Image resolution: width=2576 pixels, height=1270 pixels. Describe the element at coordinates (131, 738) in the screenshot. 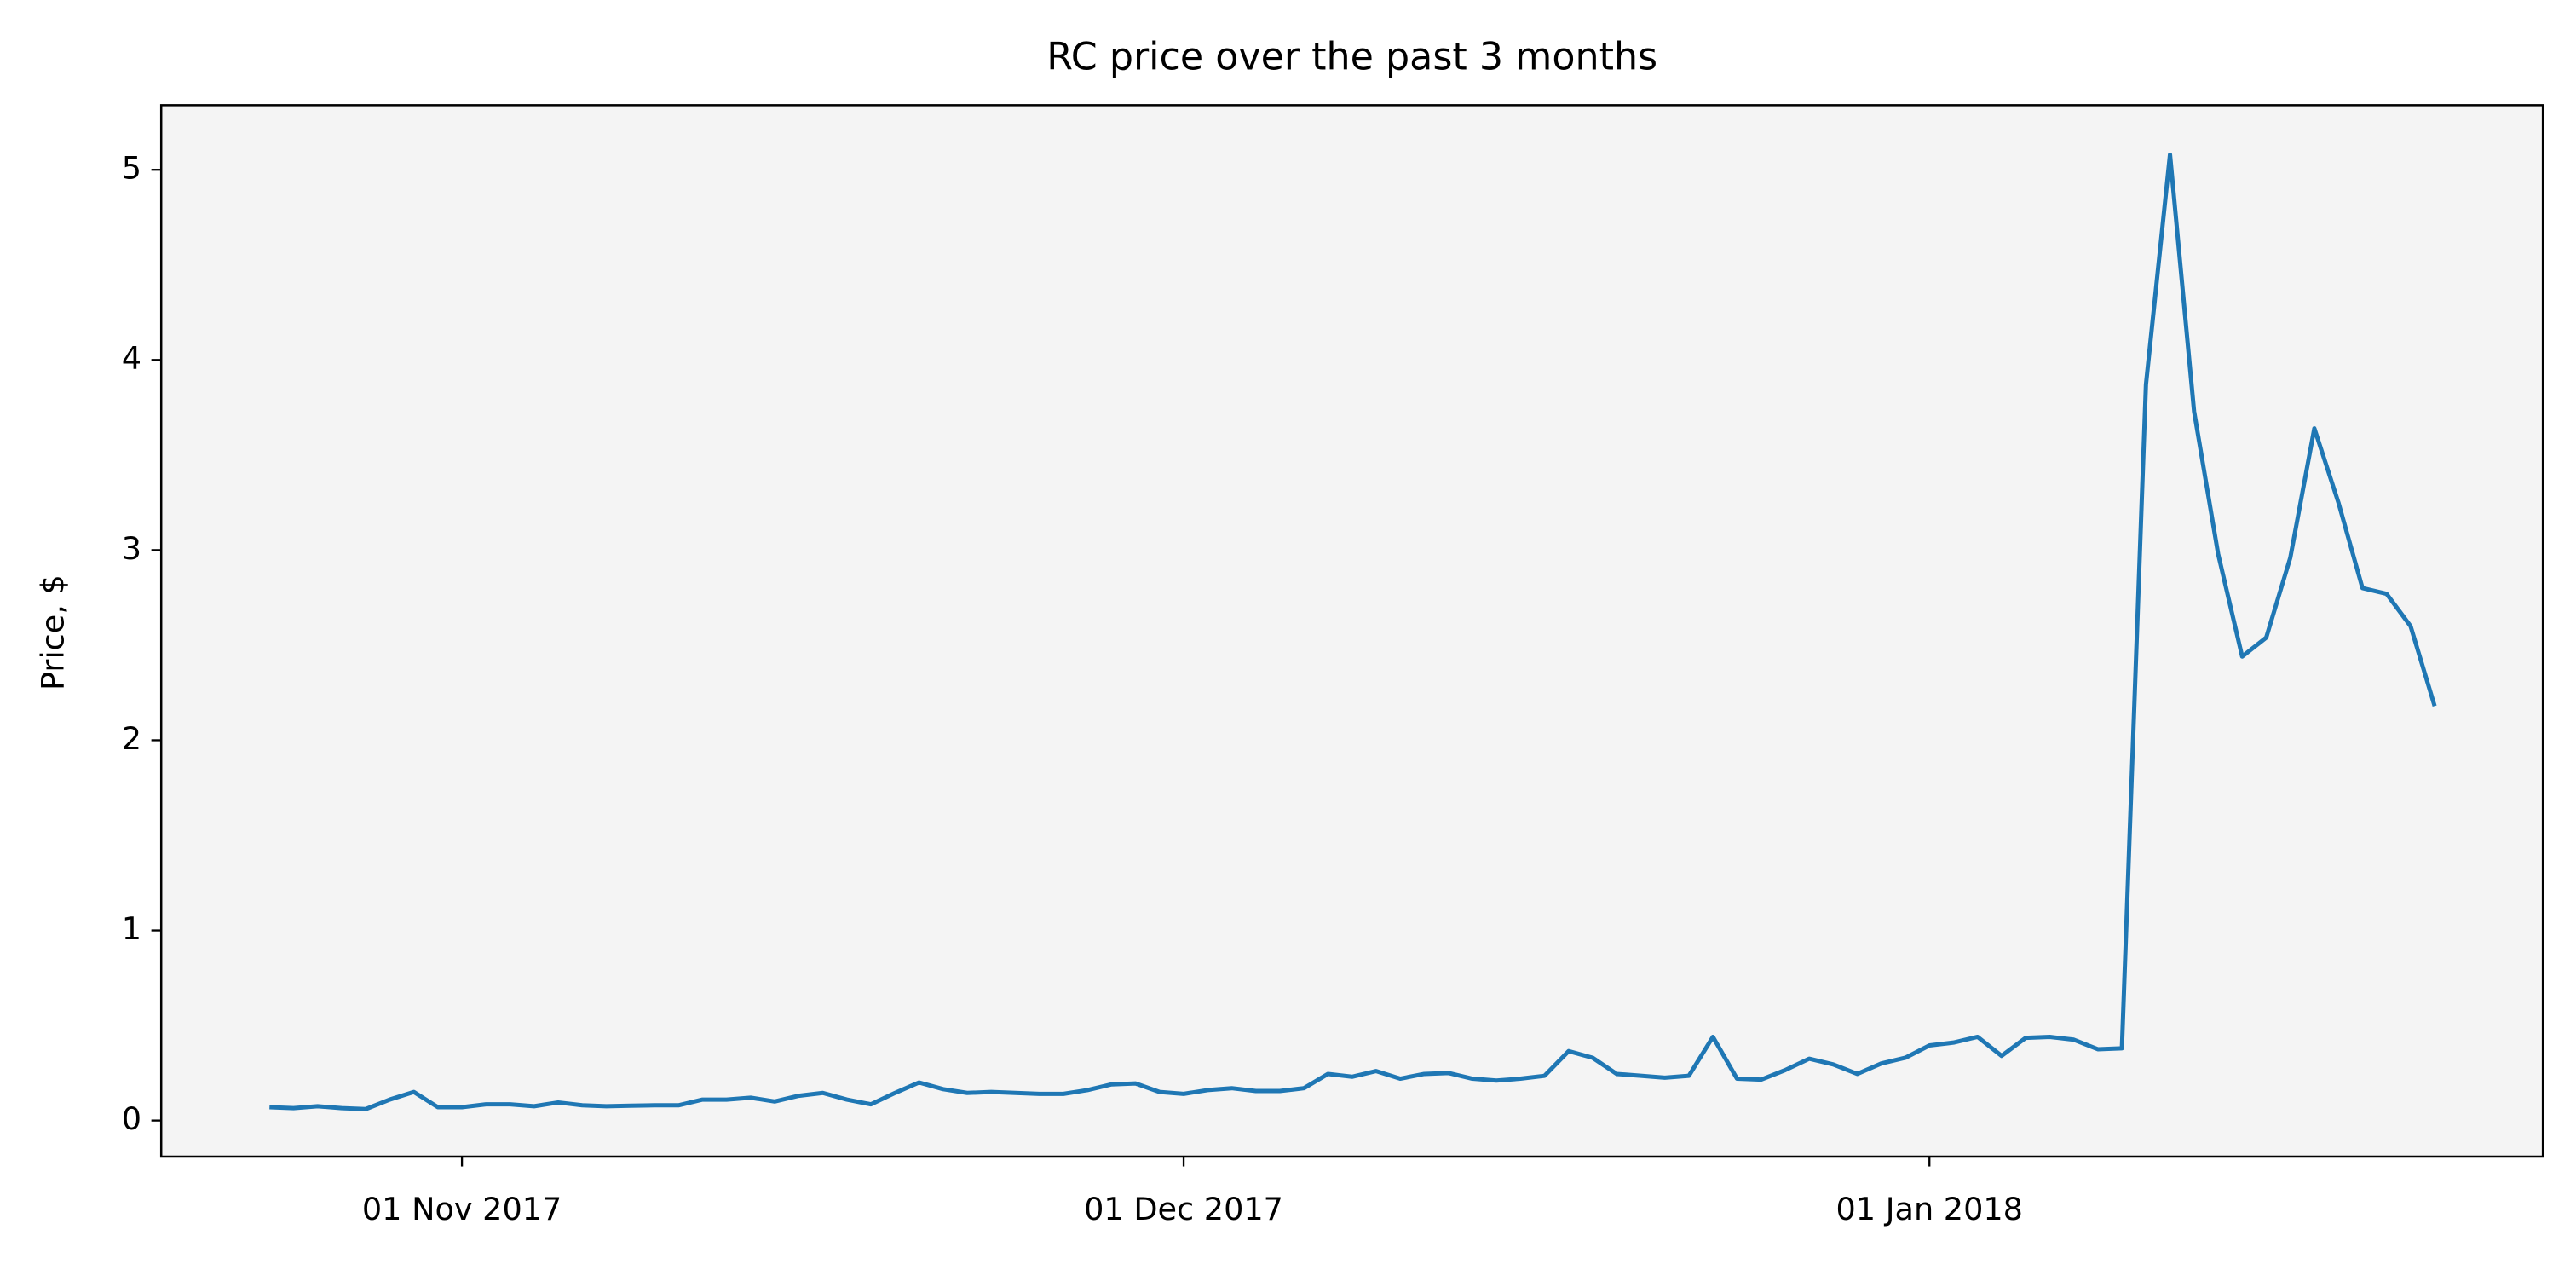

I see `y-tick-label: 2` at that location.